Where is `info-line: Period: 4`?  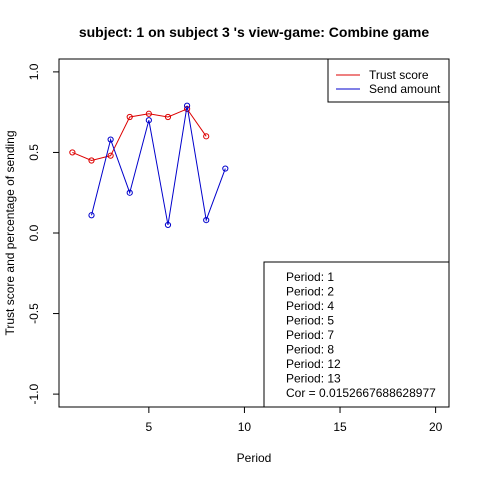
info-line: Period: 4 is located at coordinates (310, 306).